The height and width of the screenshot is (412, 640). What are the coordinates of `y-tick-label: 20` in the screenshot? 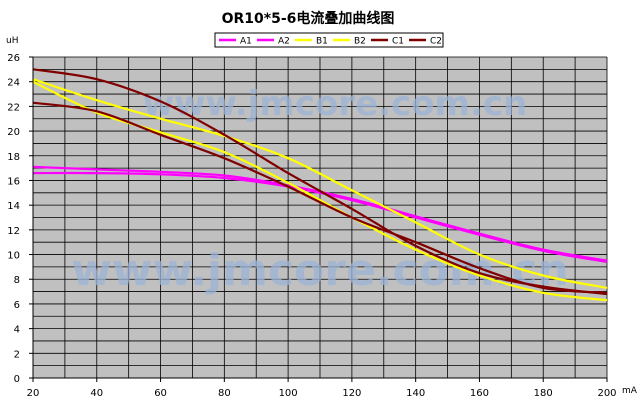 It's located at (13, 132).